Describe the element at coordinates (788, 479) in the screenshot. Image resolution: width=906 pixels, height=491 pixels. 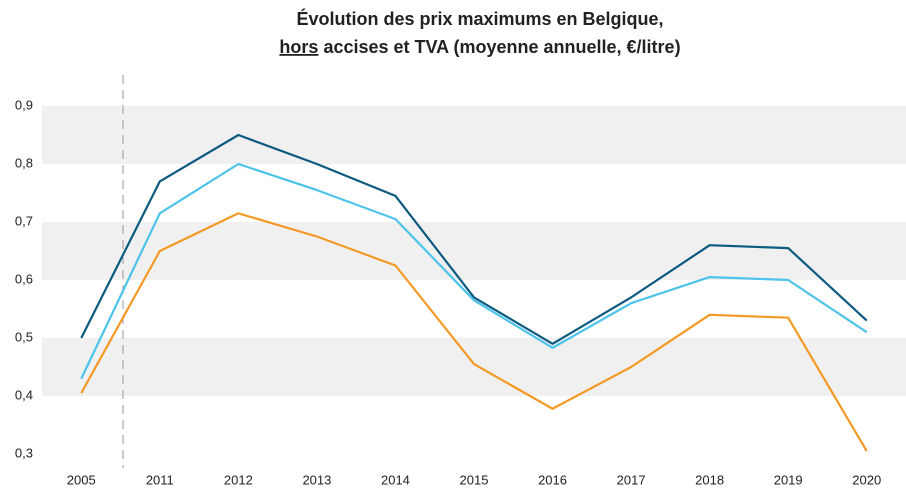
I see `x-tick-label: 2019` at that location.